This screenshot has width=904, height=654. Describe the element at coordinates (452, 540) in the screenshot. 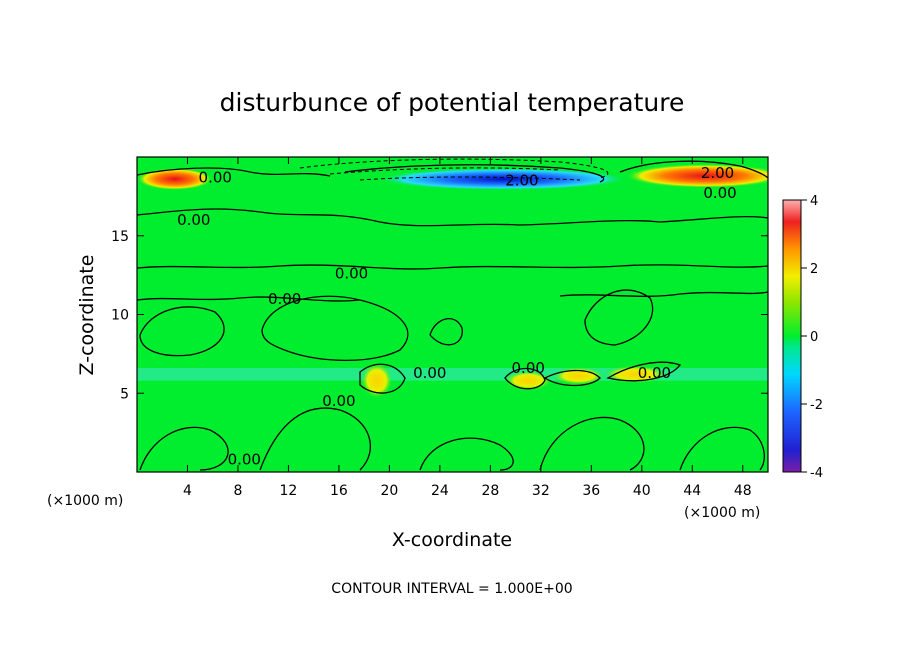

I see `x-axis-label: X-coordinate` at that location.